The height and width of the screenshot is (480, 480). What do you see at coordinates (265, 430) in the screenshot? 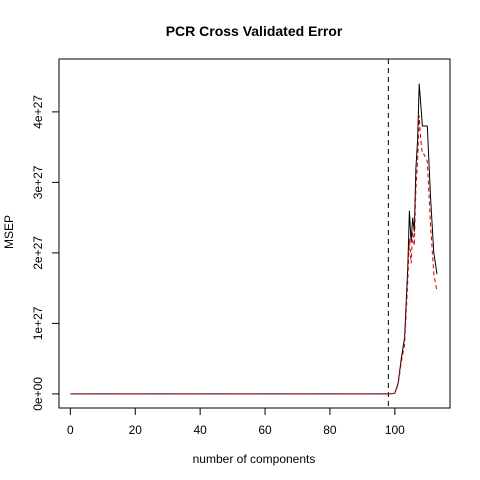
I see `x-tick-label: 60` at bounding box center [265, 430].